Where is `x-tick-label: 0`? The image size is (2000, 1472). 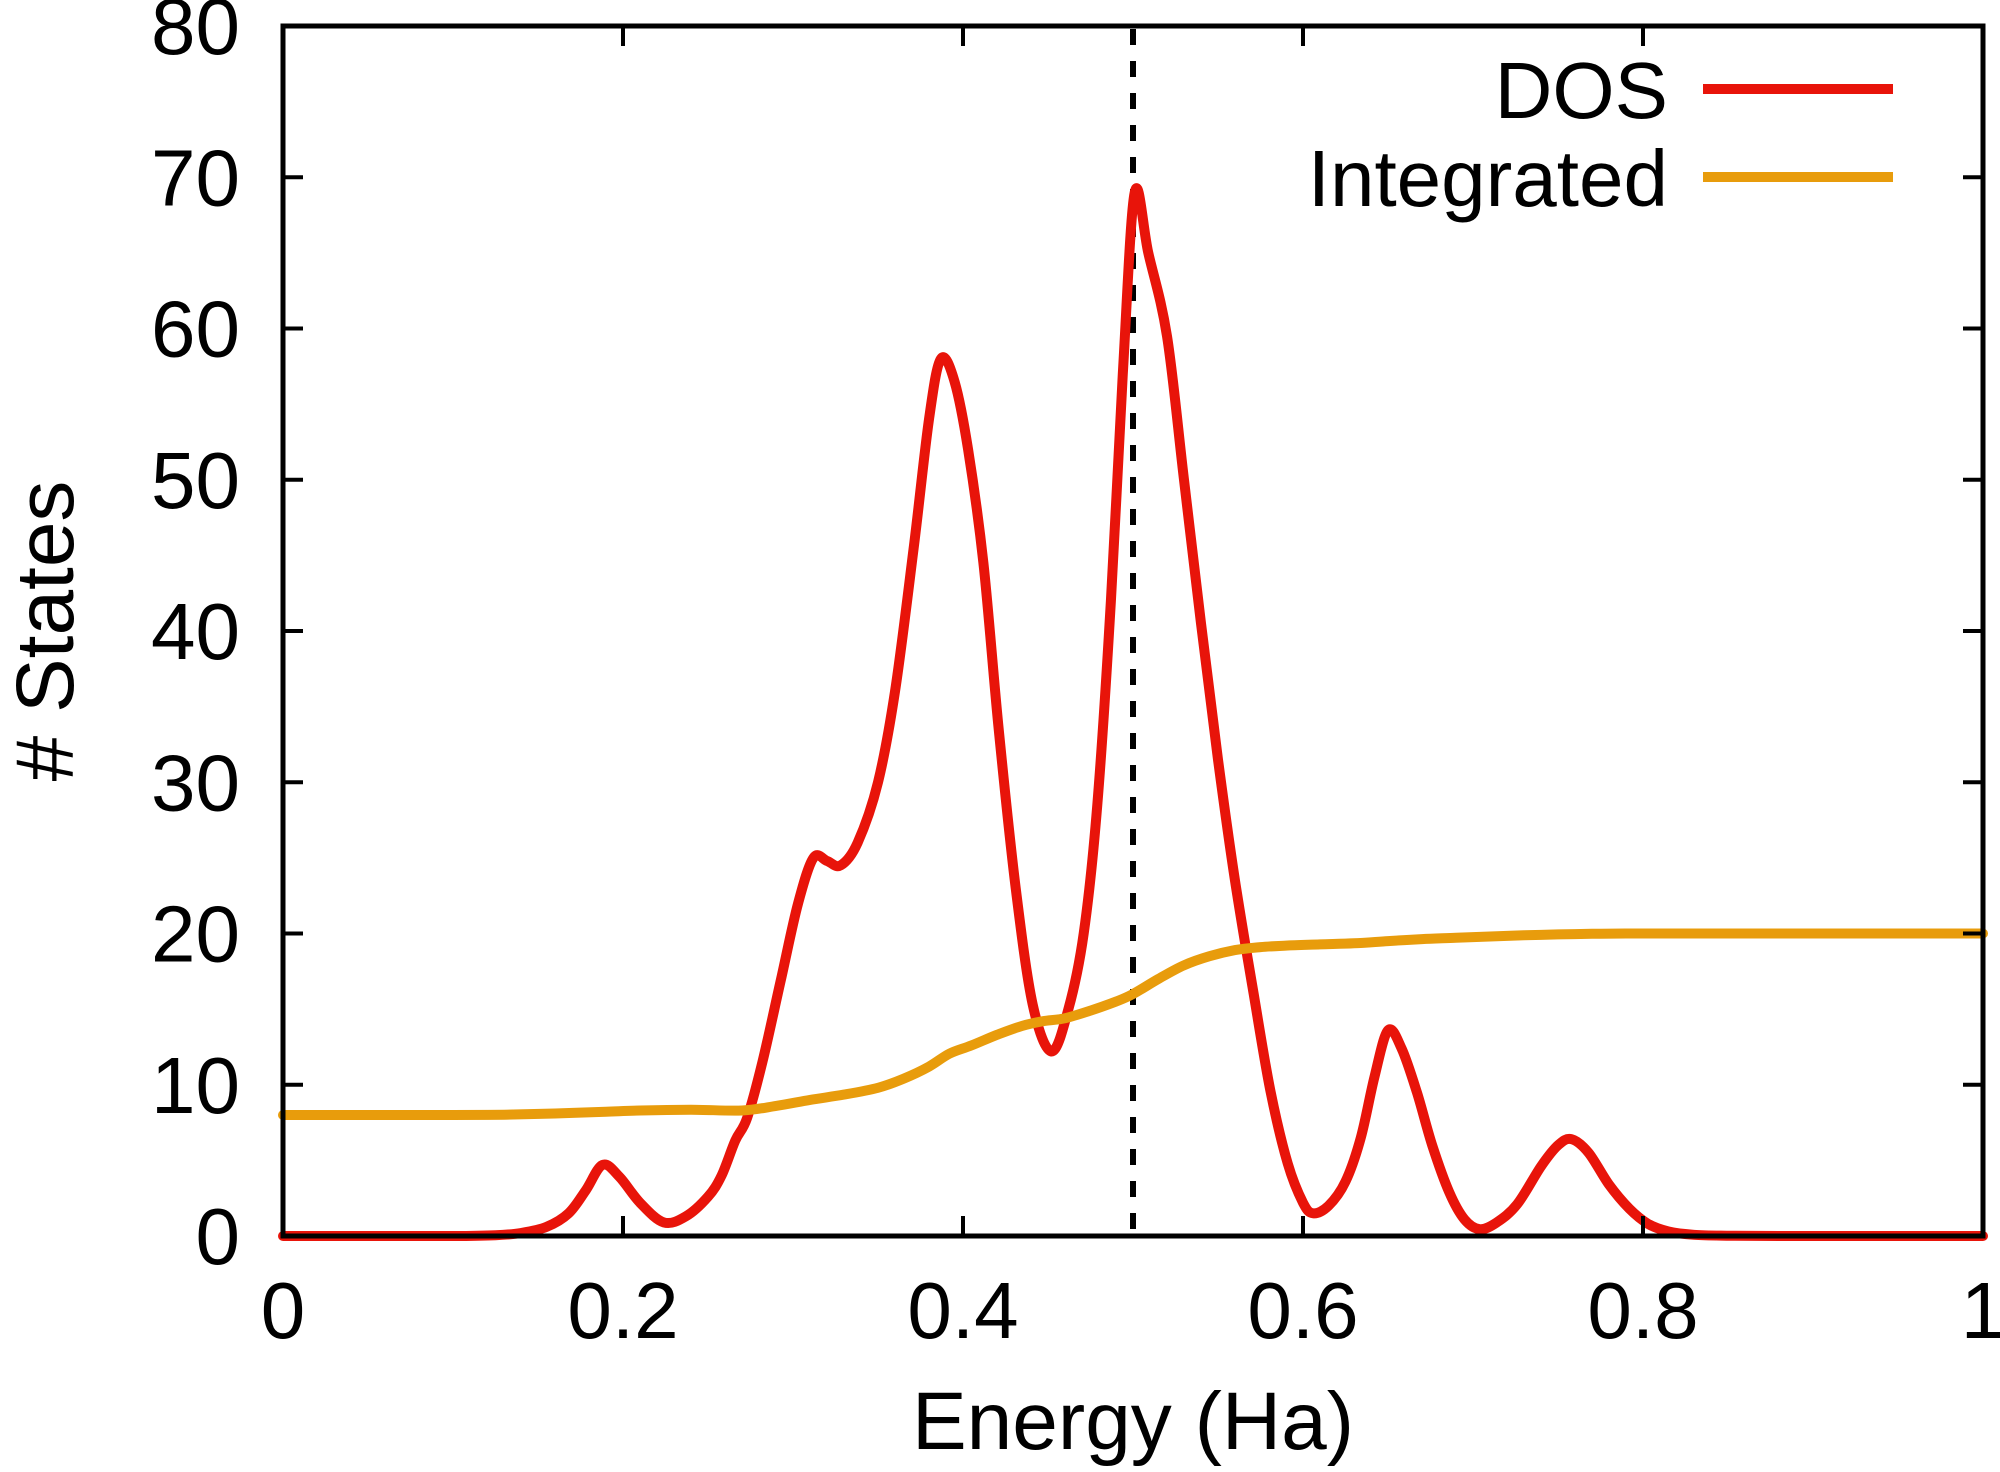
x-tick-label: 0 is located at coordinates (283, 1310).